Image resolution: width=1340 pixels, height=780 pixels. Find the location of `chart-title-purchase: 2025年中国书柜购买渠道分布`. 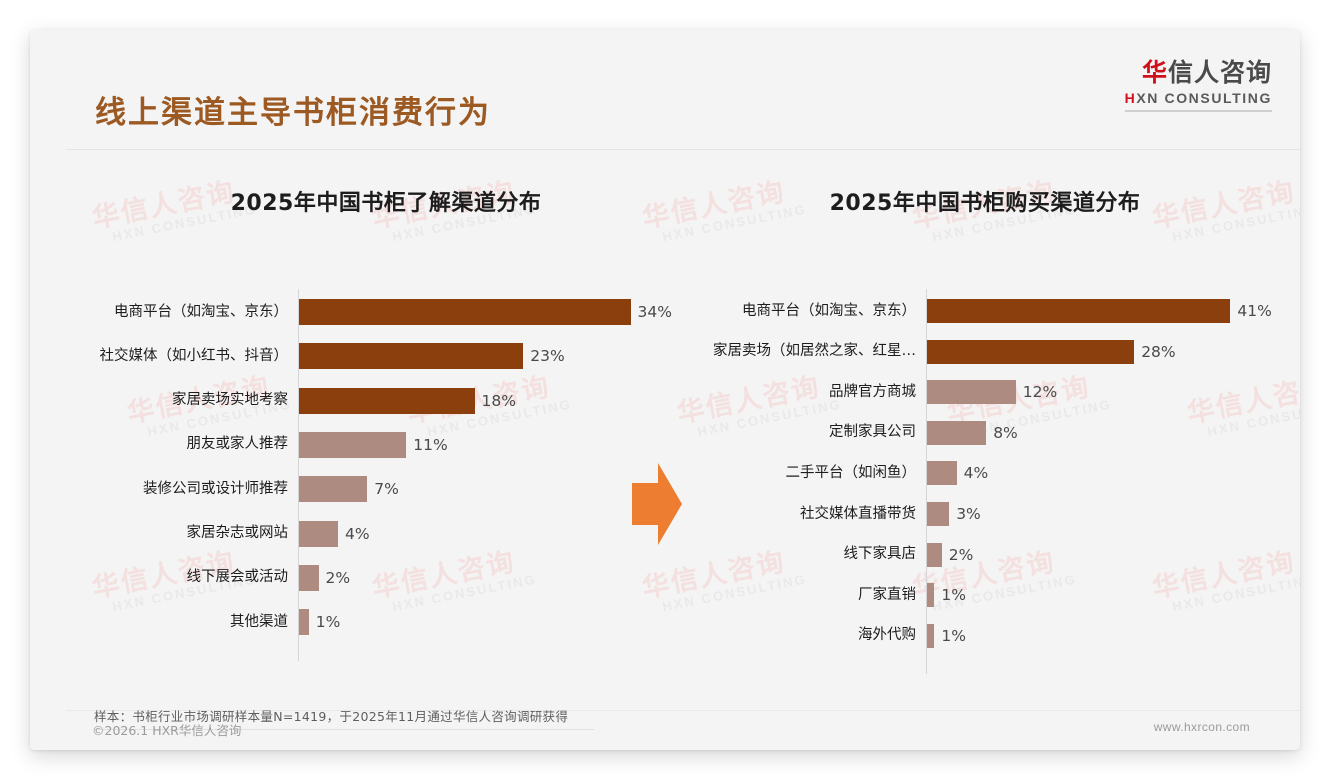

chart-title-purchase: 2025年中国书柜购买渠道分布 is located at coordinates (985, 203).